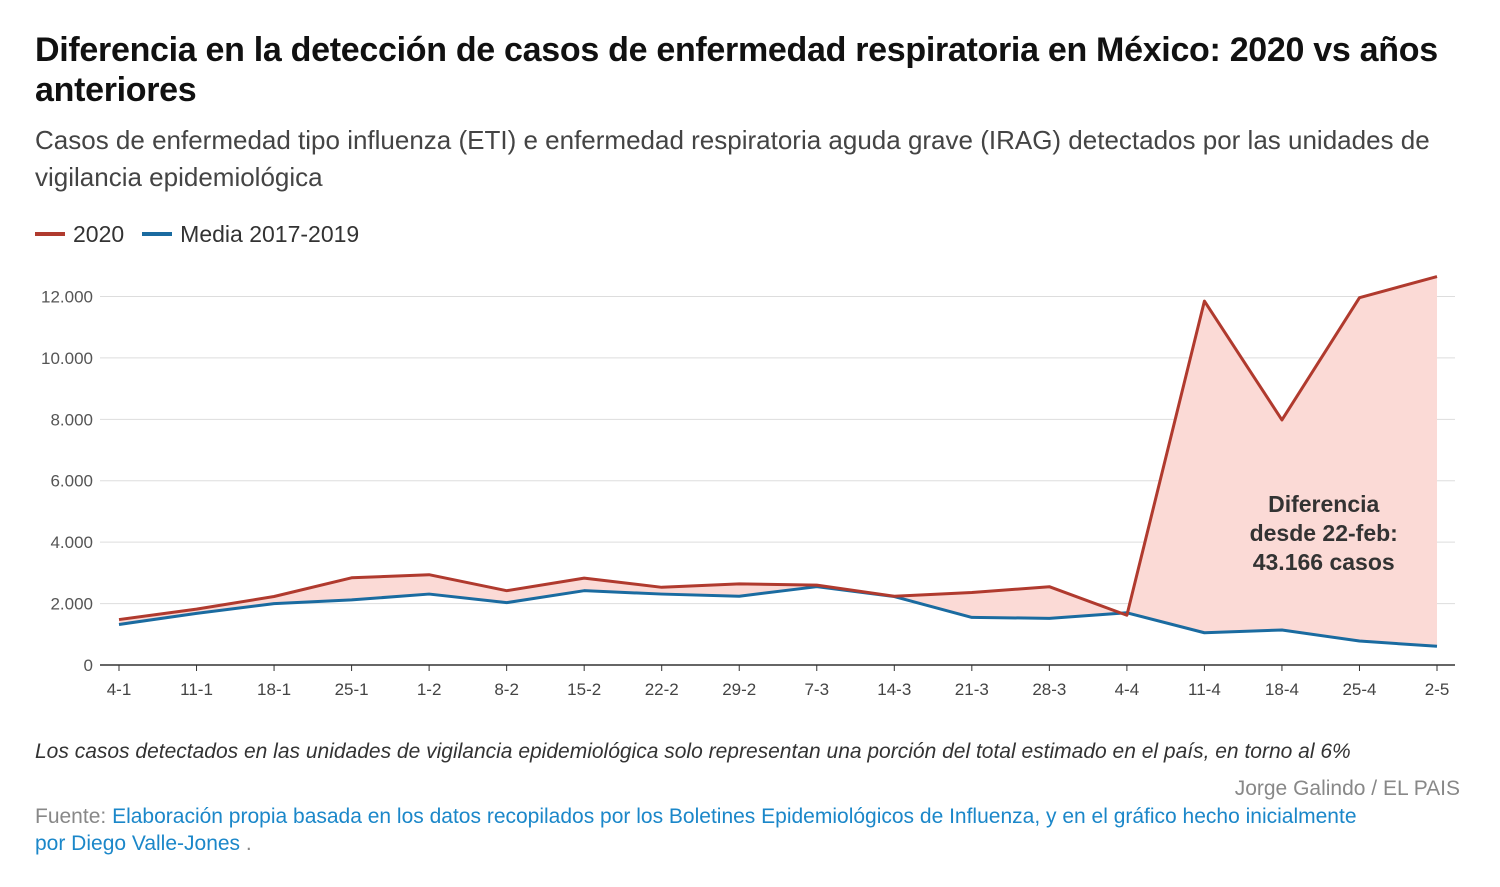 This screenshot has width=1500, height=887. What do you see at coordinates (1323, 504) in the screenshot?
I see `annotation-text: Diferencia` at bounding box center [1323, 504].